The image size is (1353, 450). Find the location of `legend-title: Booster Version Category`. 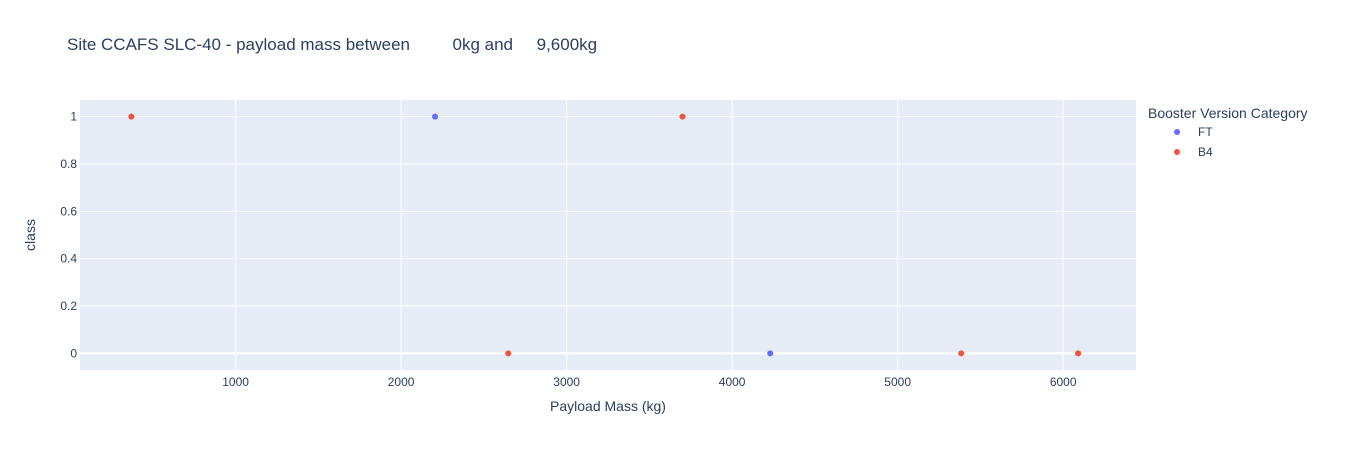

legend-title: Booster Version Category is located at coordinates (1228, 113).